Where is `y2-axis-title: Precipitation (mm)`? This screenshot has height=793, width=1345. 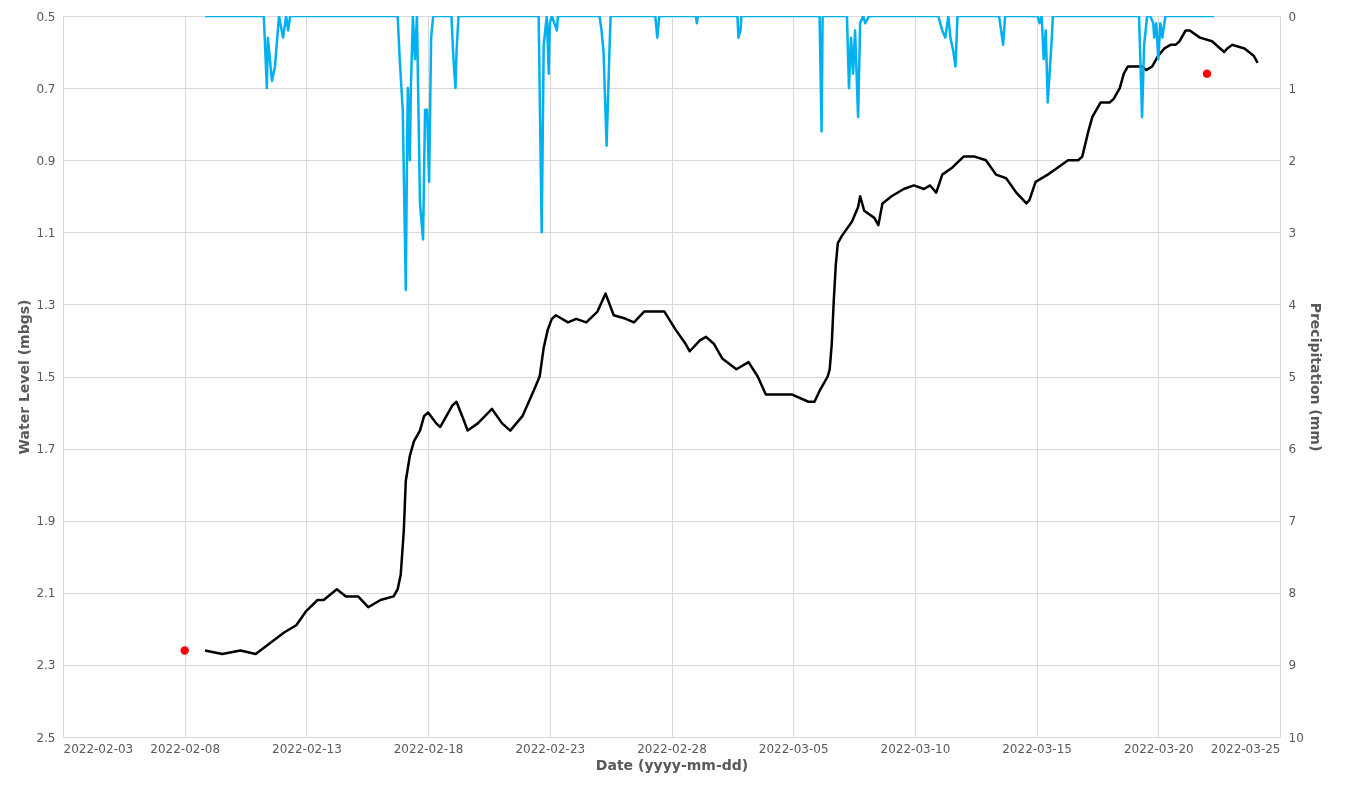
y2-axis-title: Precipitation (mm) is located at coordinates (1315, 377).